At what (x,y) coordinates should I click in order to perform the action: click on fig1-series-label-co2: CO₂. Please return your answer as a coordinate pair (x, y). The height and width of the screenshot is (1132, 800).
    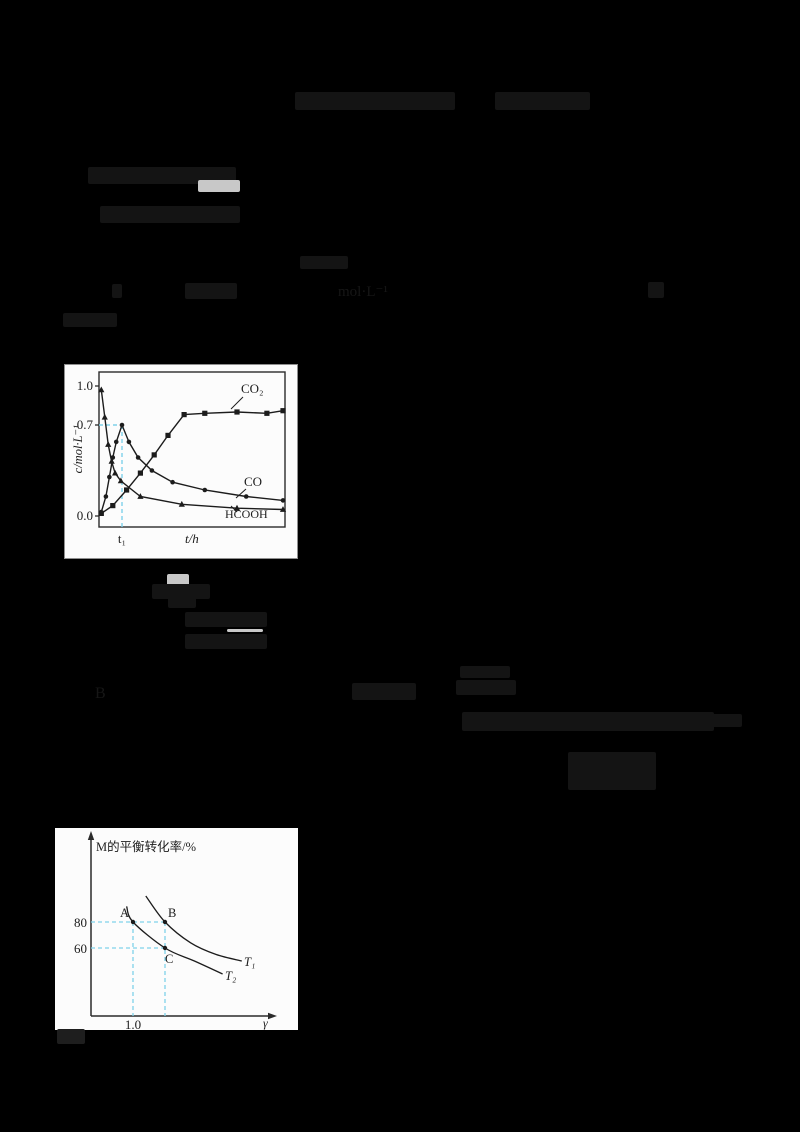
    Looking at the image, I should click on (252, 388).